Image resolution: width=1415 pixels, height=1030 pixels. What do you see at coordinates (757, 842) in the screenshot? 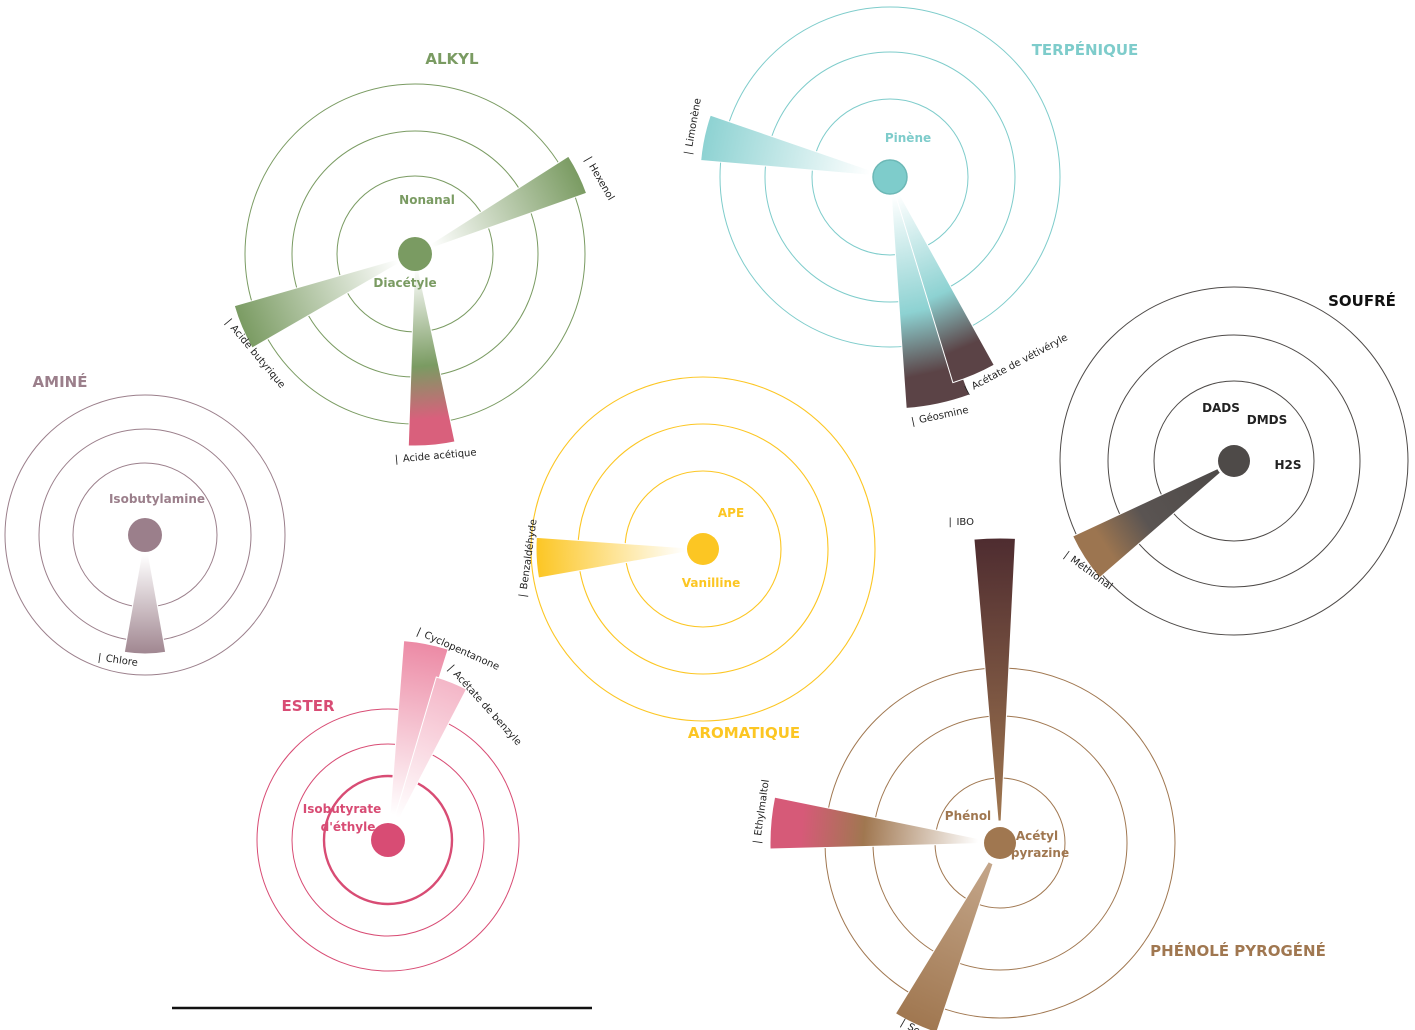
I see `phenole-petal-tick-ethylmaltol: |` at bounding box center [757, 842].